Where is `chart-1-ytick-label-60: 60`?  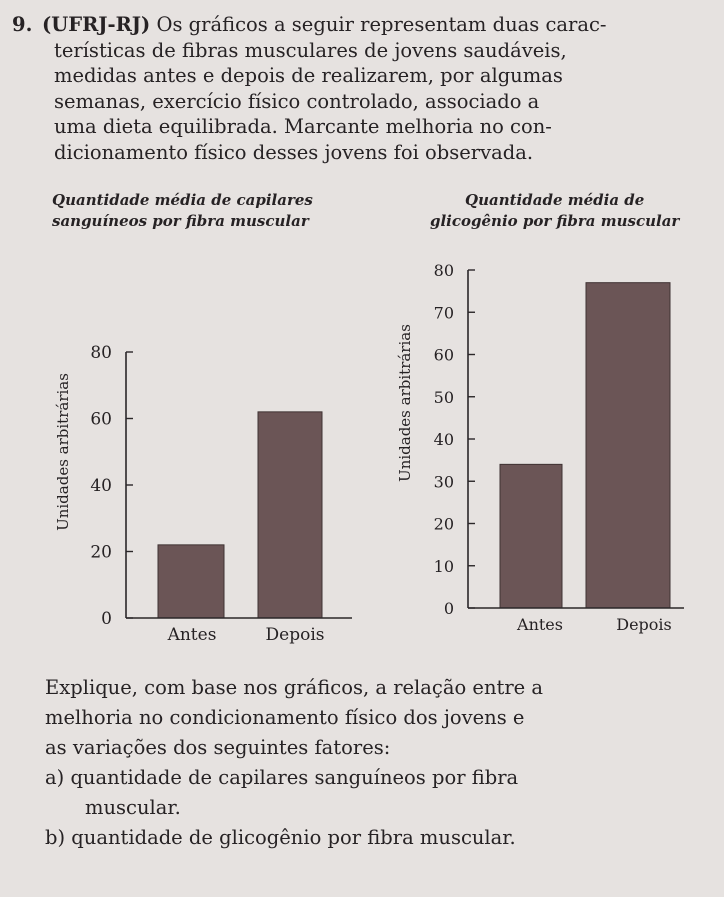 chart-1-ytick-label-60: 60 is located at coordinates (101, 420).